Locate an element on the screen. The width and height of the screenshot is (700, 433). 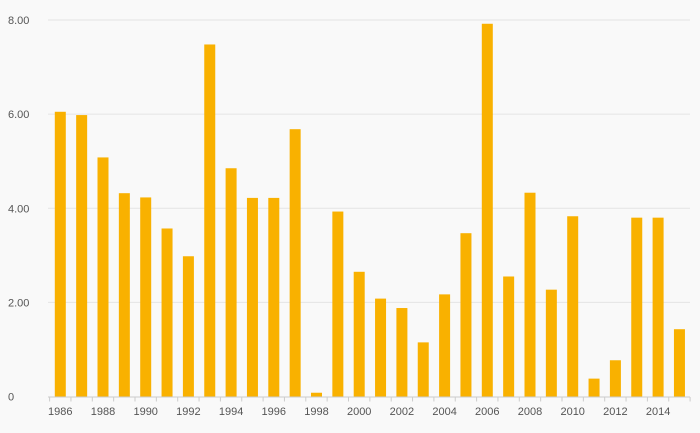
x-tick-label: 2014 is located at coordinates (658, 412).